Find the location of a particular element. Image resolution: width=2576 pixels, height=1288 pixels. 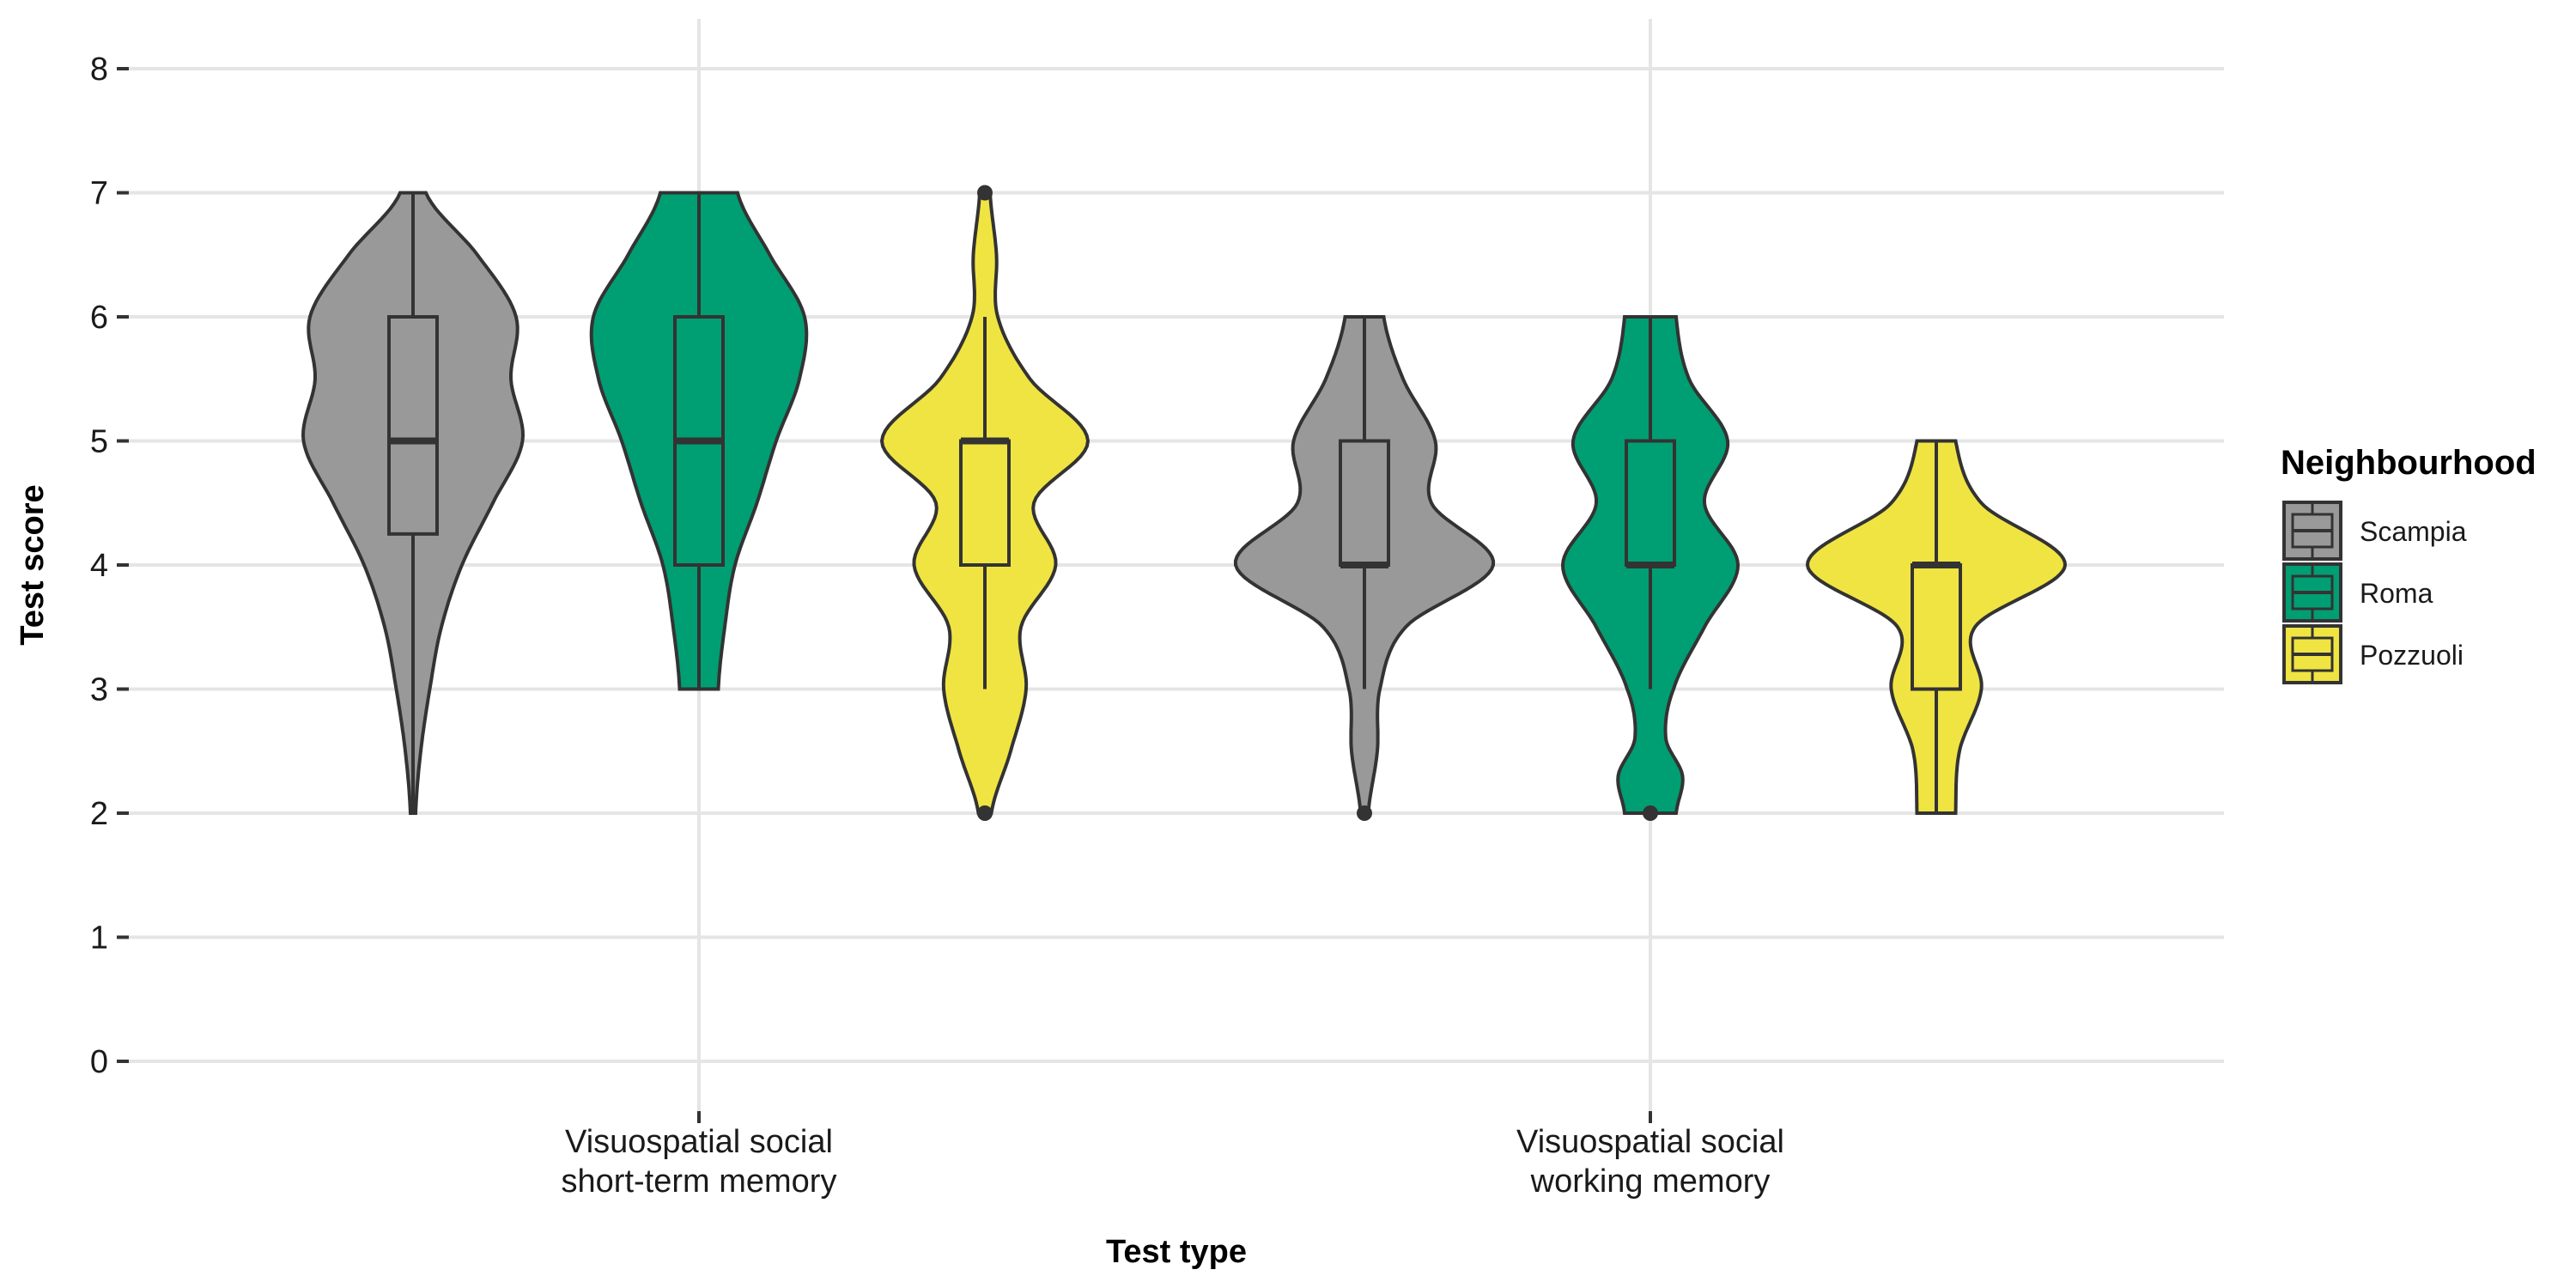

y-axis-title: Test score is located at coordinates (33, 565).